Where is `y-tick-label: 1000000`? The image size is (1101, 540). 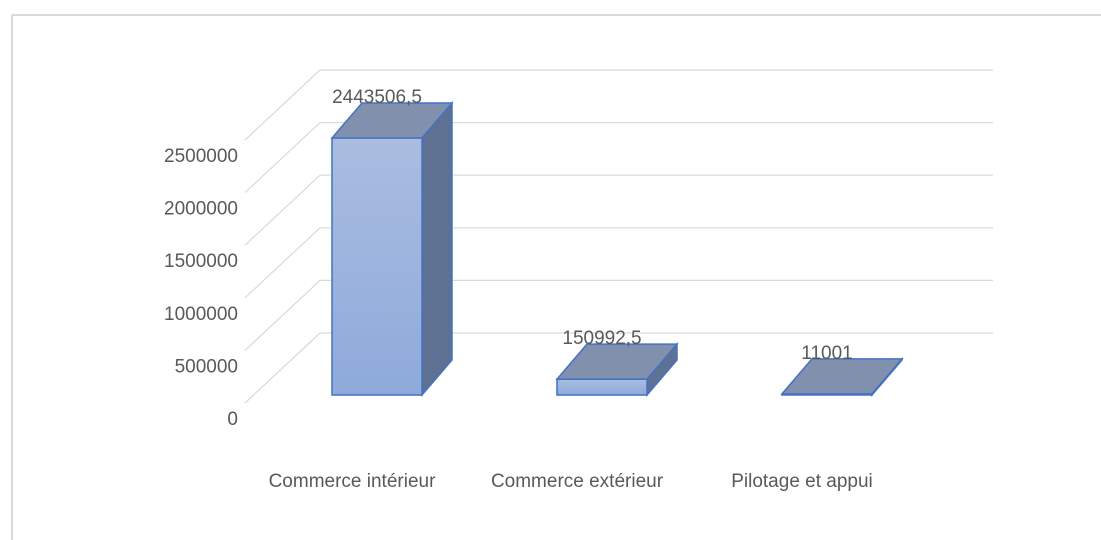
y-tick-label: 1000000 is located at coordinates (201, 314).